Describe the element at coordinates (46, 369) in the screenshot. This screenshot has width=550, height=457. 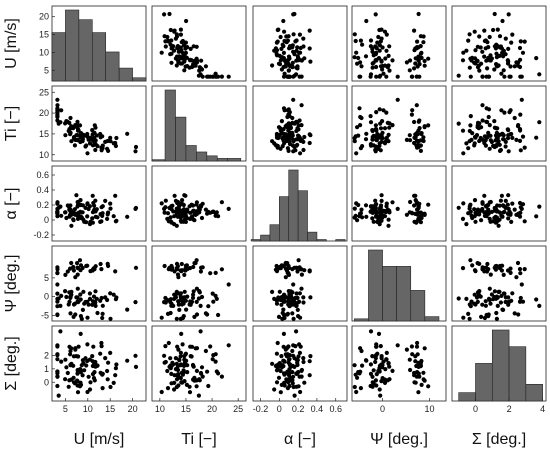
I see `y-tick-label: 1` at that location.